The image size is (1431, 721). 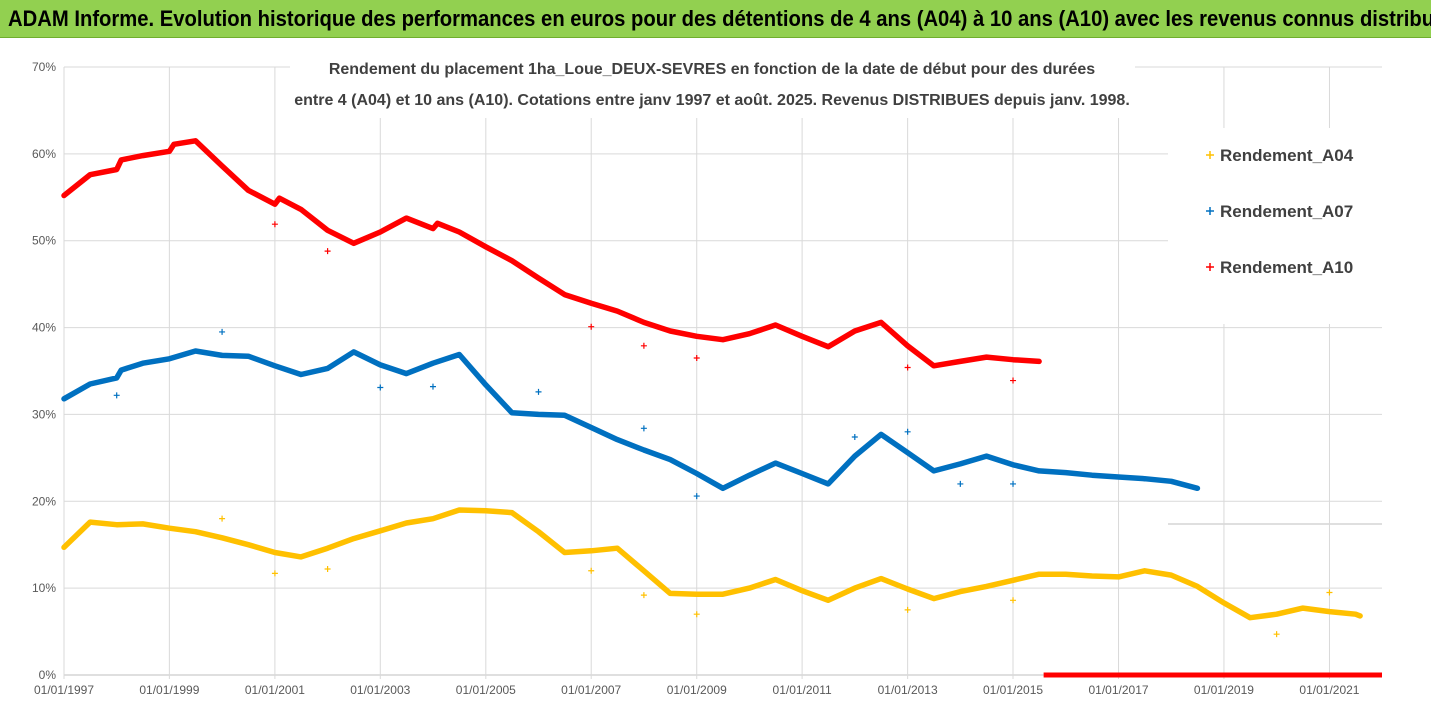 I want to click on x-tick-label: 01/01/2015, so click(x=1013, y=690).